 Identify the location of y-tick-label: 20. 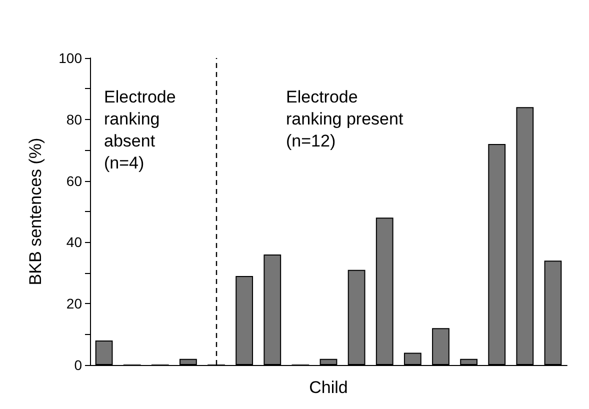
(74, 304).